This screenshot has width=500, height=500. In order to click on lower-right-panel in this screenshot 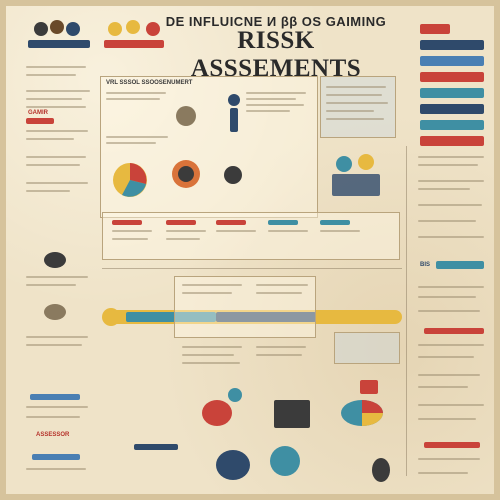, I will do `click(367, 348)`.